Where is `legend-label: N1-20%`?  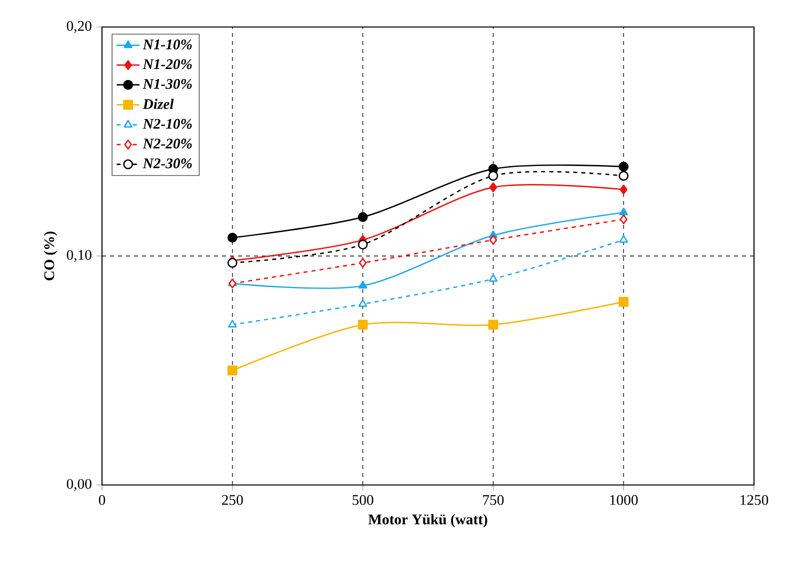 legend-label: N1-20% is located at coordinates (167, 64).